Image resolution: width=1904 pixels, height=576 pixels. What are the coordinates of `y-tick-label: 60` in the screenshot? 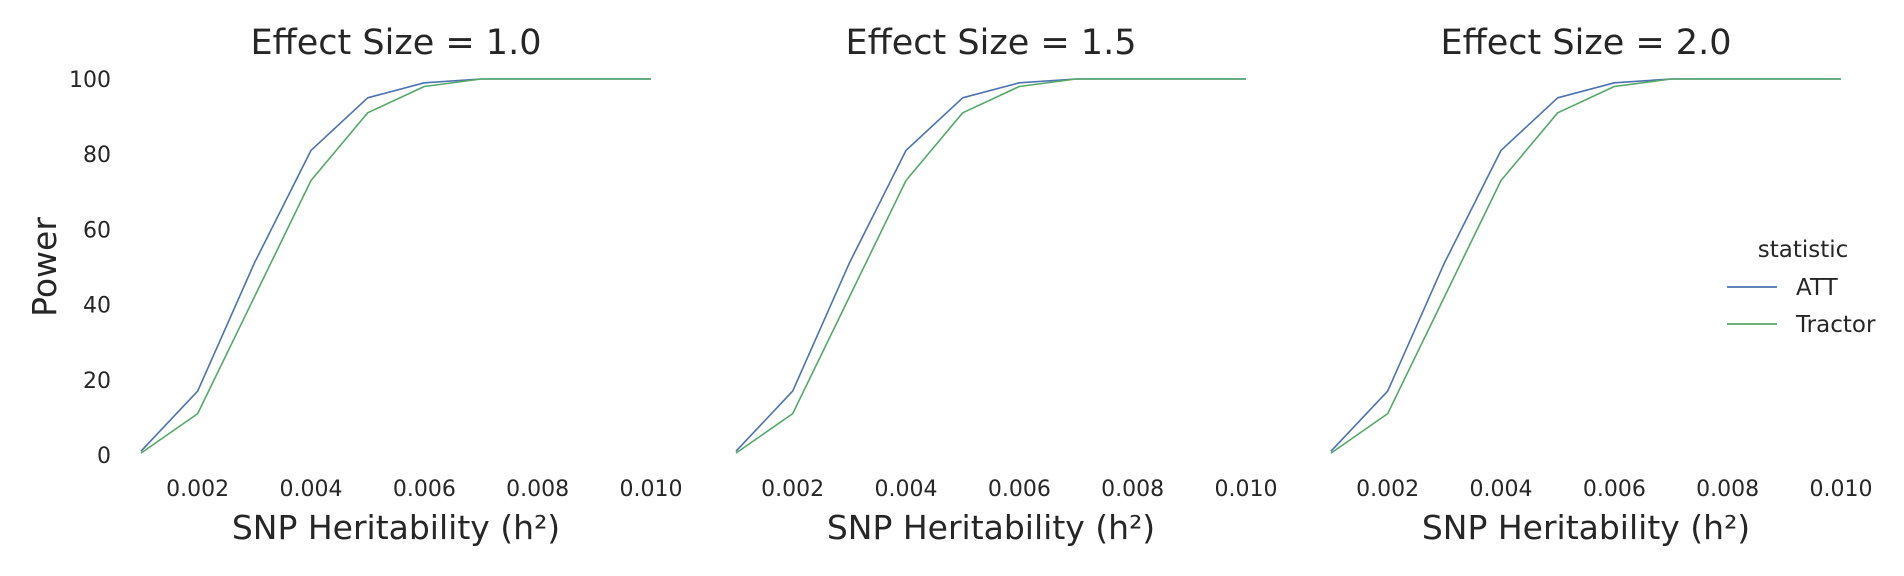 It's located at (97, 230).